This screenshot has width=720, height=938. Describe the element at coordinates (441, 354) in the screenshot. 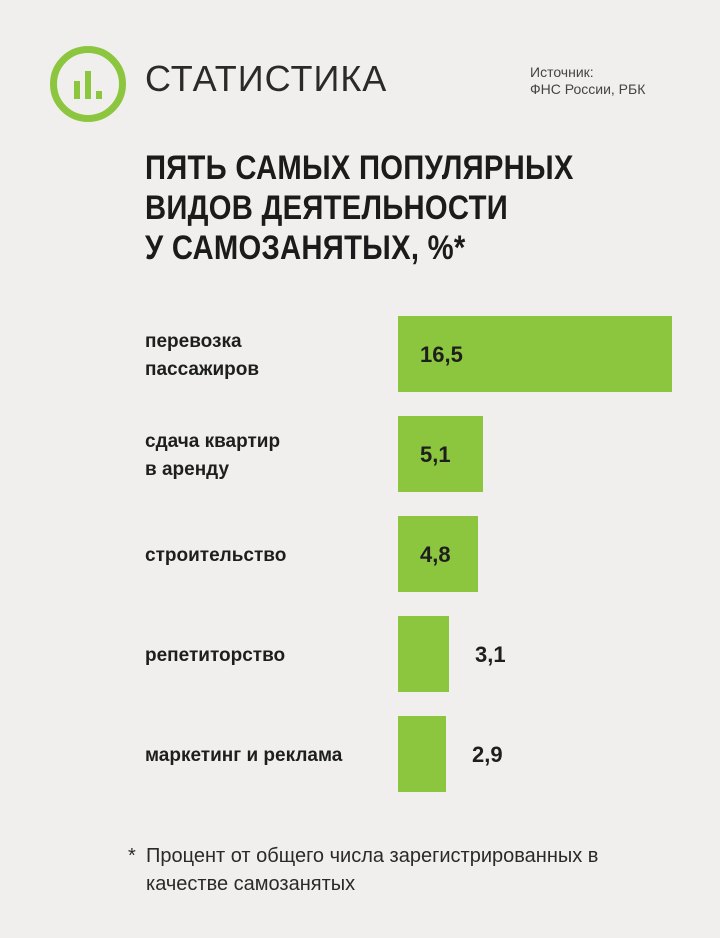

I see `value-label: 16,5` at that location.